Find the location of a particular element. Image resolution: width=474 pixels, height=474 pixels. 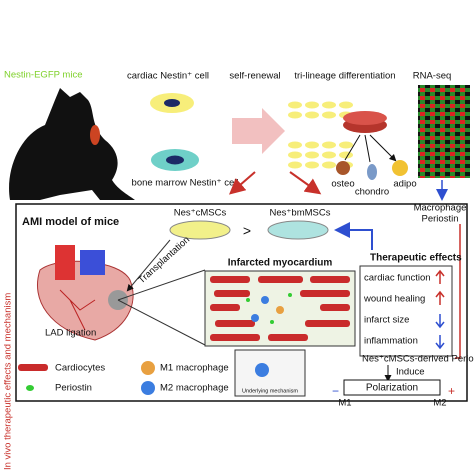

step-label: tri-lineage differentiation is located at coordinates (344, 76).